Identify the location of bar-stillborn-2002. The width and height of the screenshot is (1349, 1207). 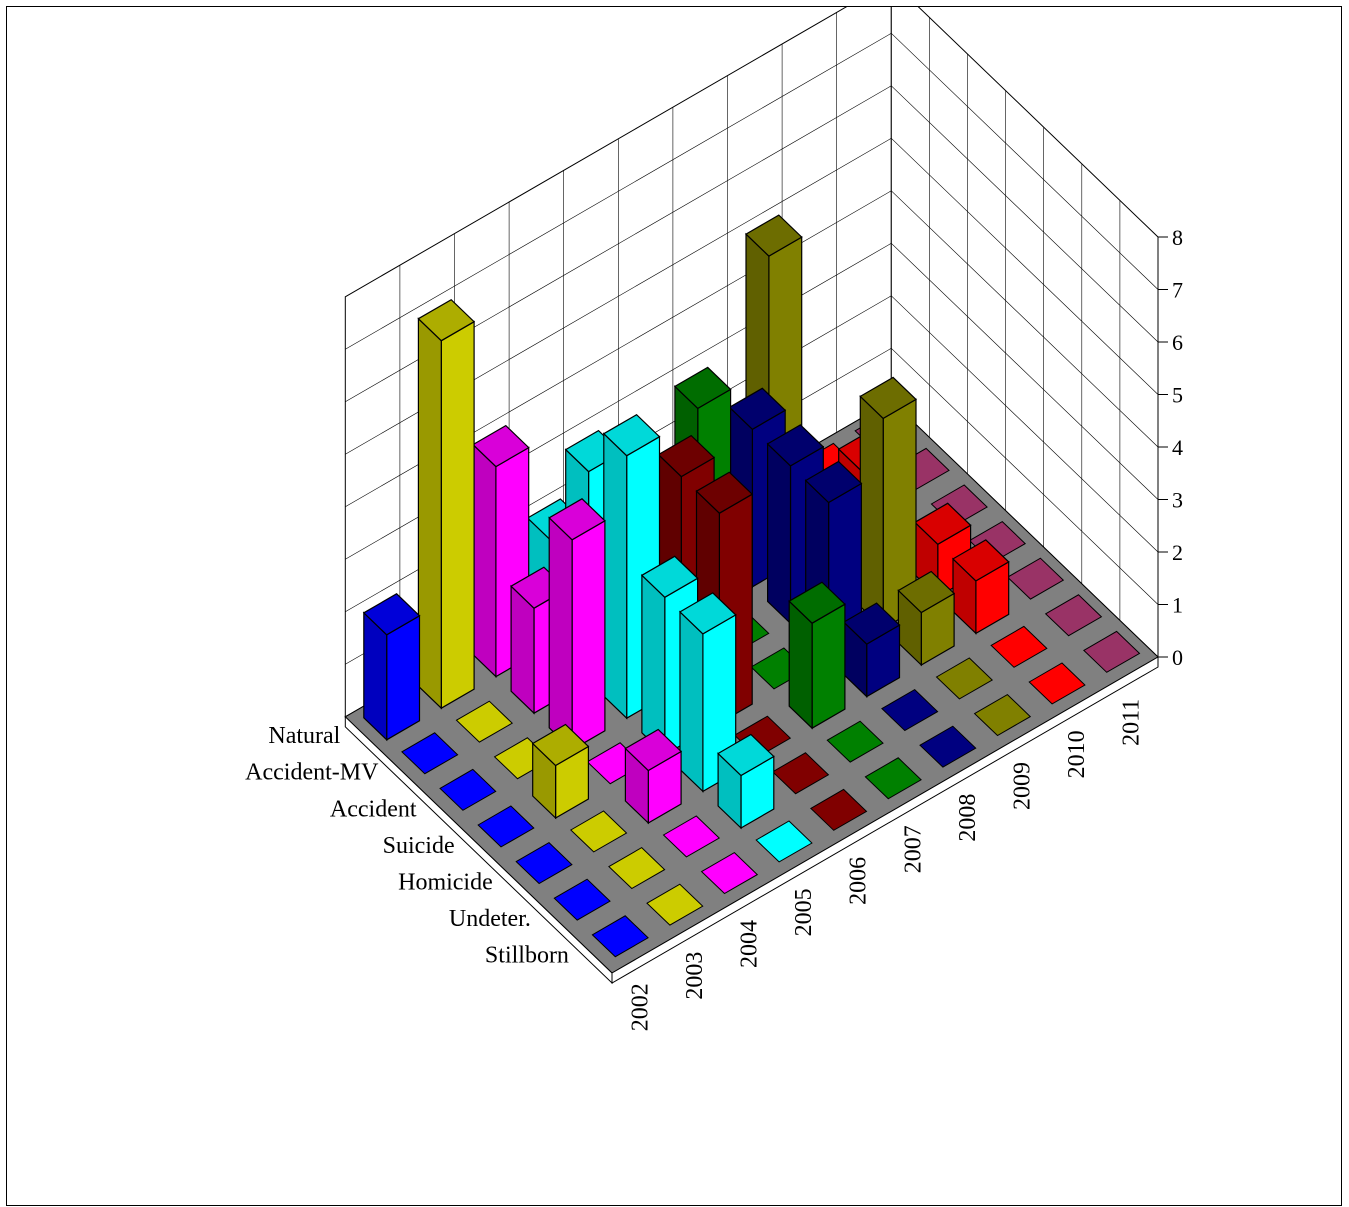
(620, 936).